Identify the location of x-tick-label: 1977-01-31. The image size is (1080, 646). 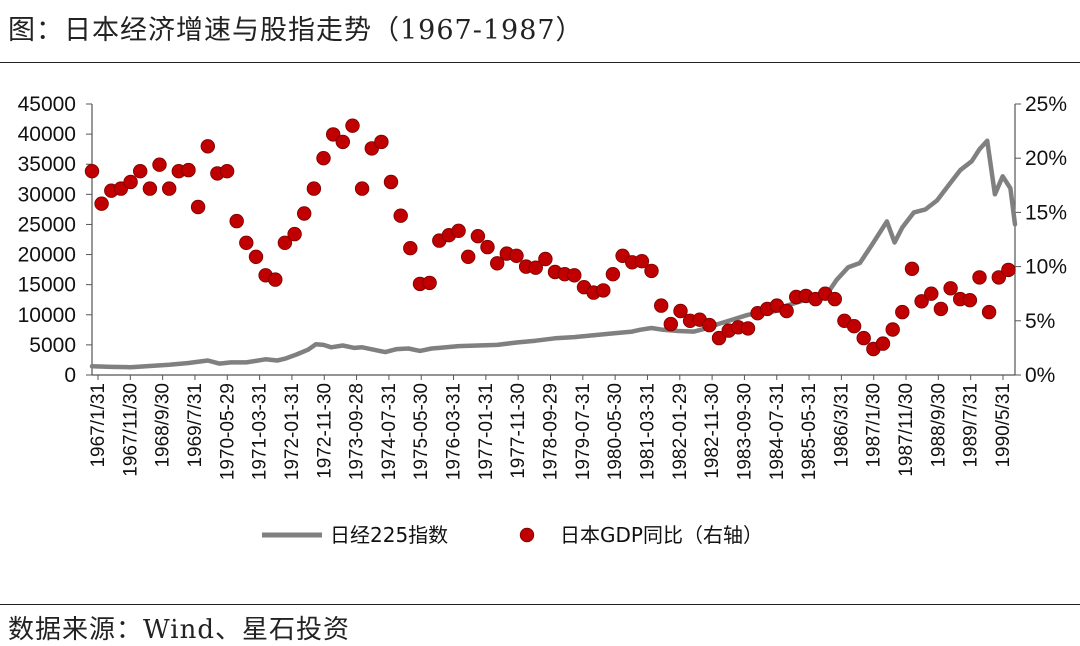
(486, 431).